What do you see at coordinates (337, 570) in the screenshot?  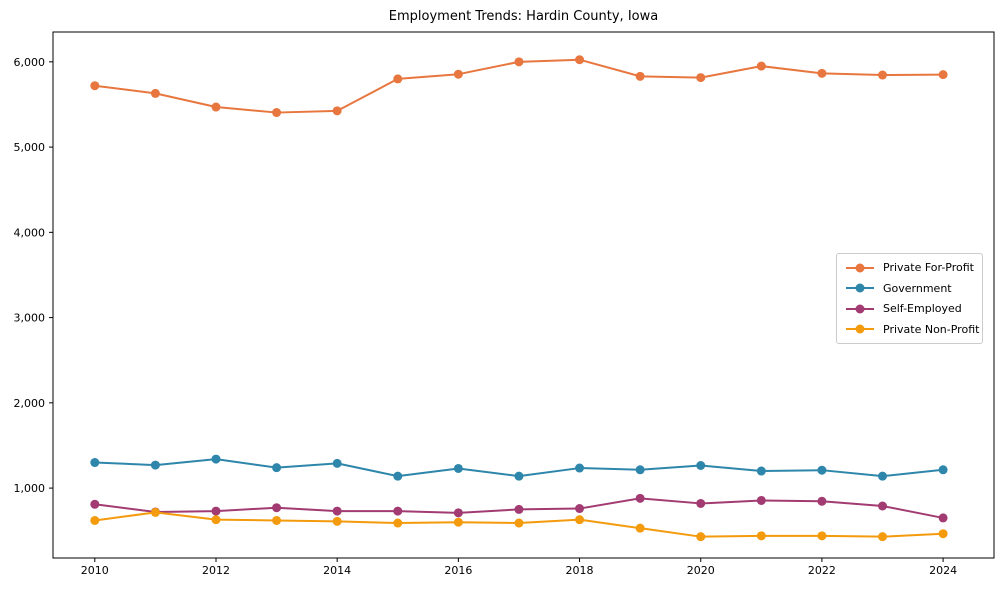 I see `x-tick-label: 2014` at bounding box center [337, 570].